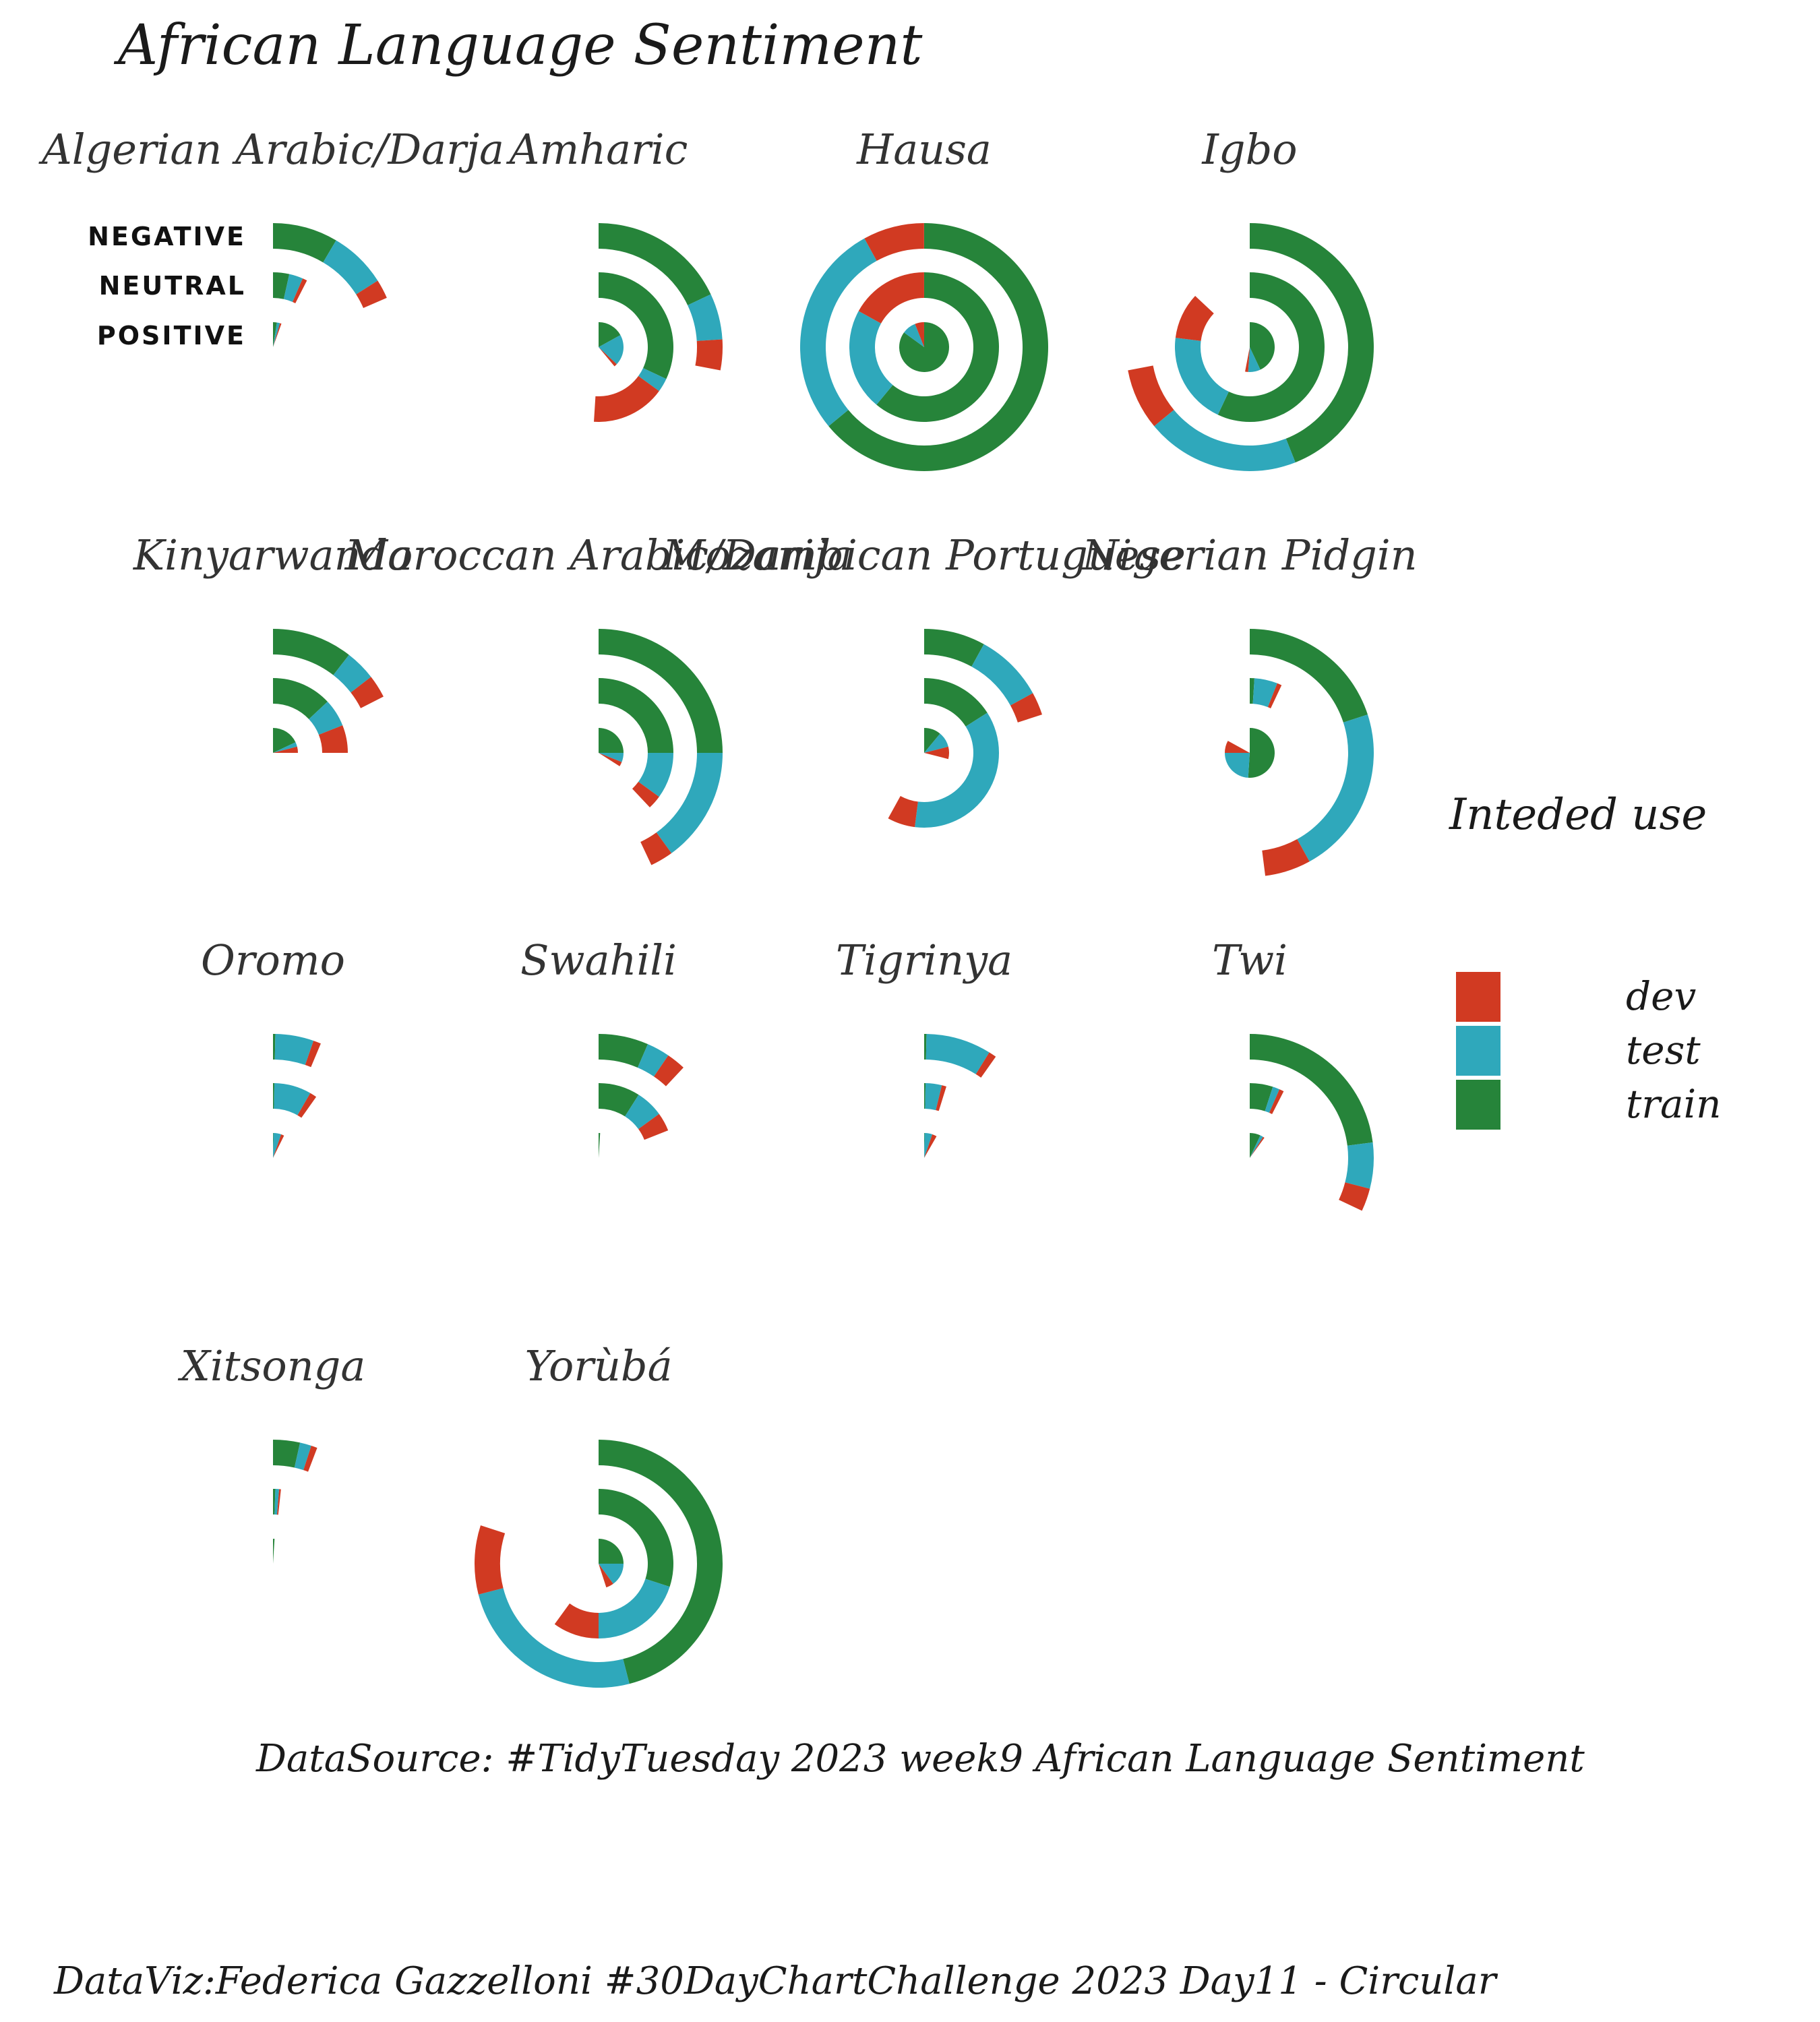  I want to click on facet-xitsonga: Xitsonga, so click(271, 1452).